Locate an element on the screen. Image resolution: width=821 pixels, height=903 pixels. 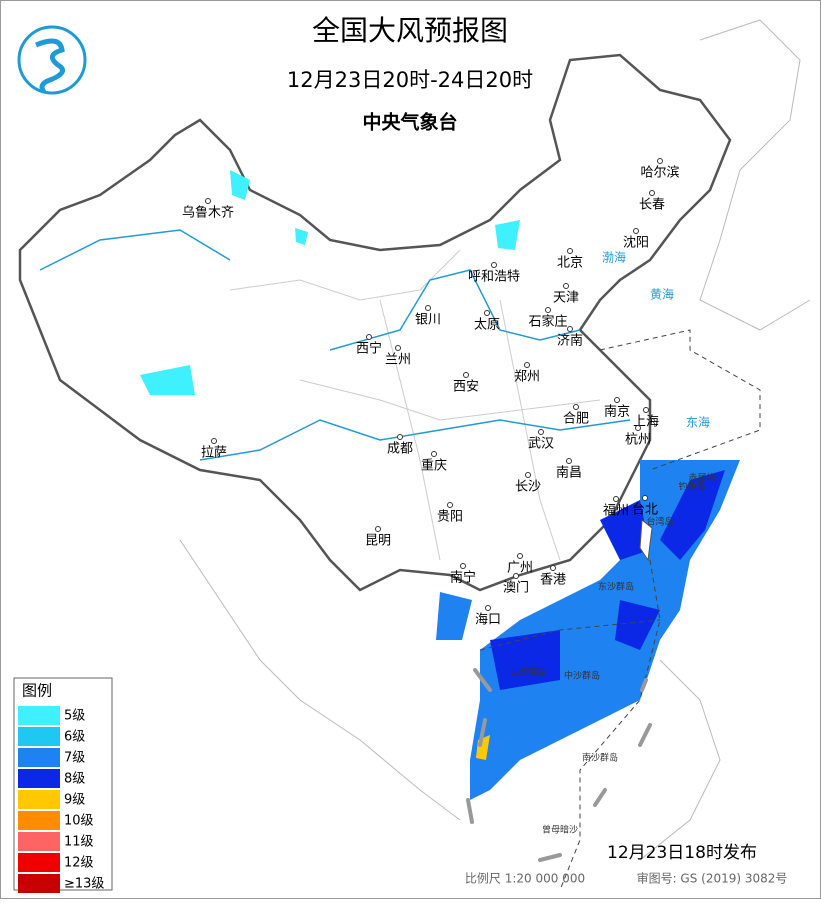
city-label: 呼和浩特 is located at coordinates (494, 277).